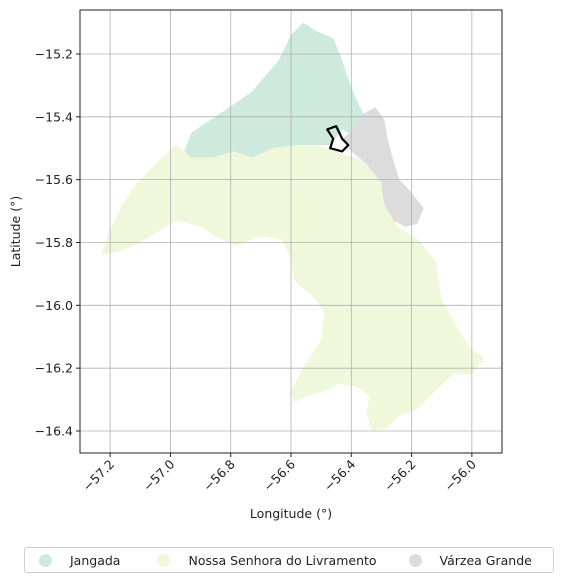  I want to click on highlight-outline, so click(338, 139).